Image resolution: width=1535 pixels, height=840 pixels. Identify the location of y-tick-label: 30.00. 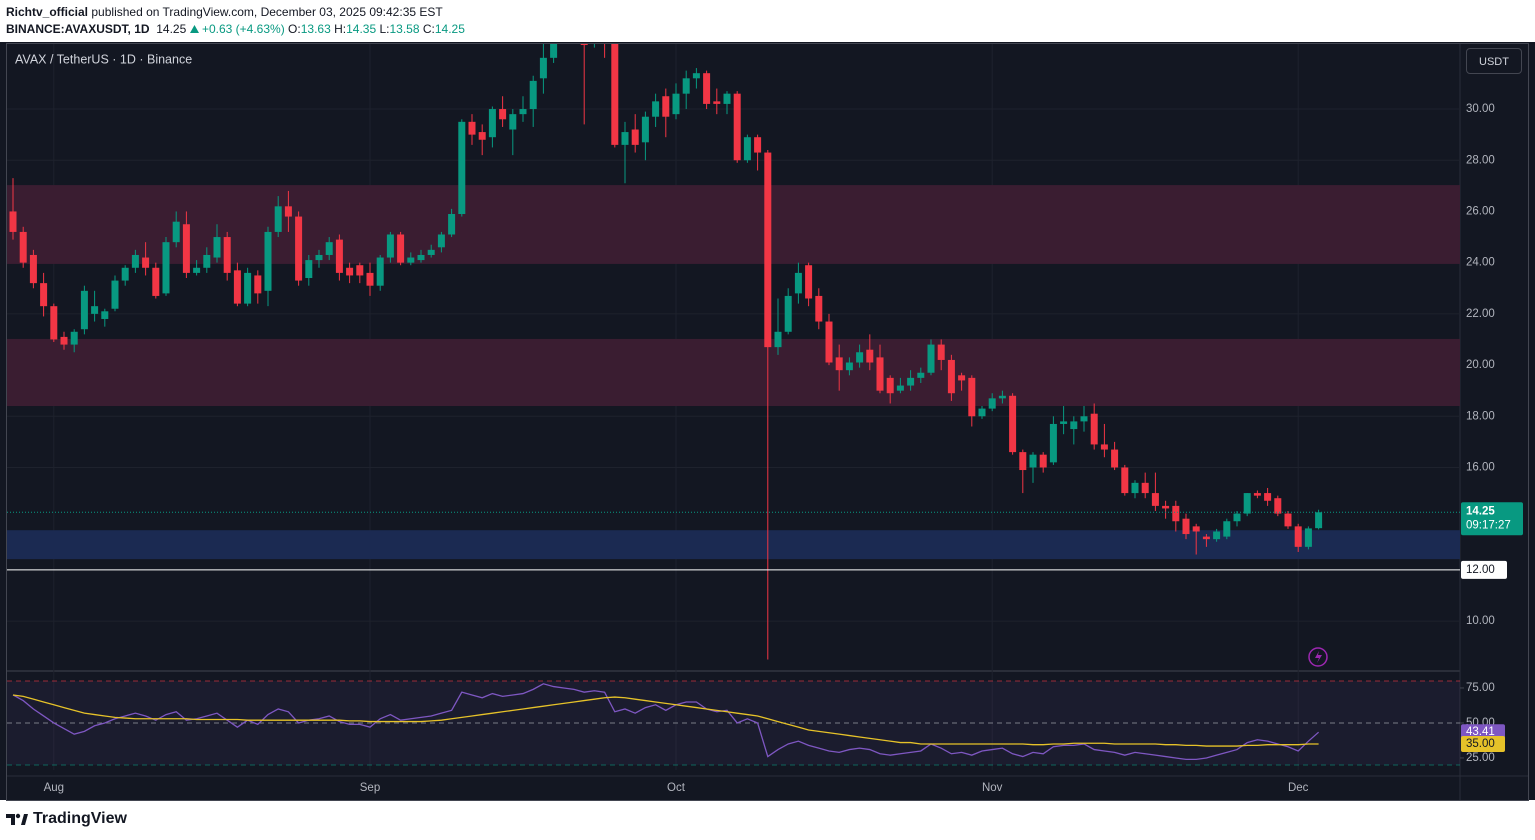
(1480, 109).